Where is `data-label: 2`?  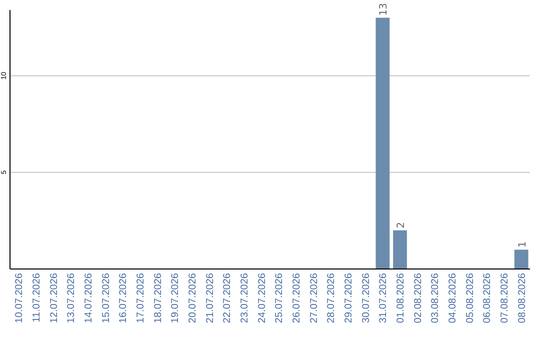
data-label: 2 is located at coordinates (401, 225).